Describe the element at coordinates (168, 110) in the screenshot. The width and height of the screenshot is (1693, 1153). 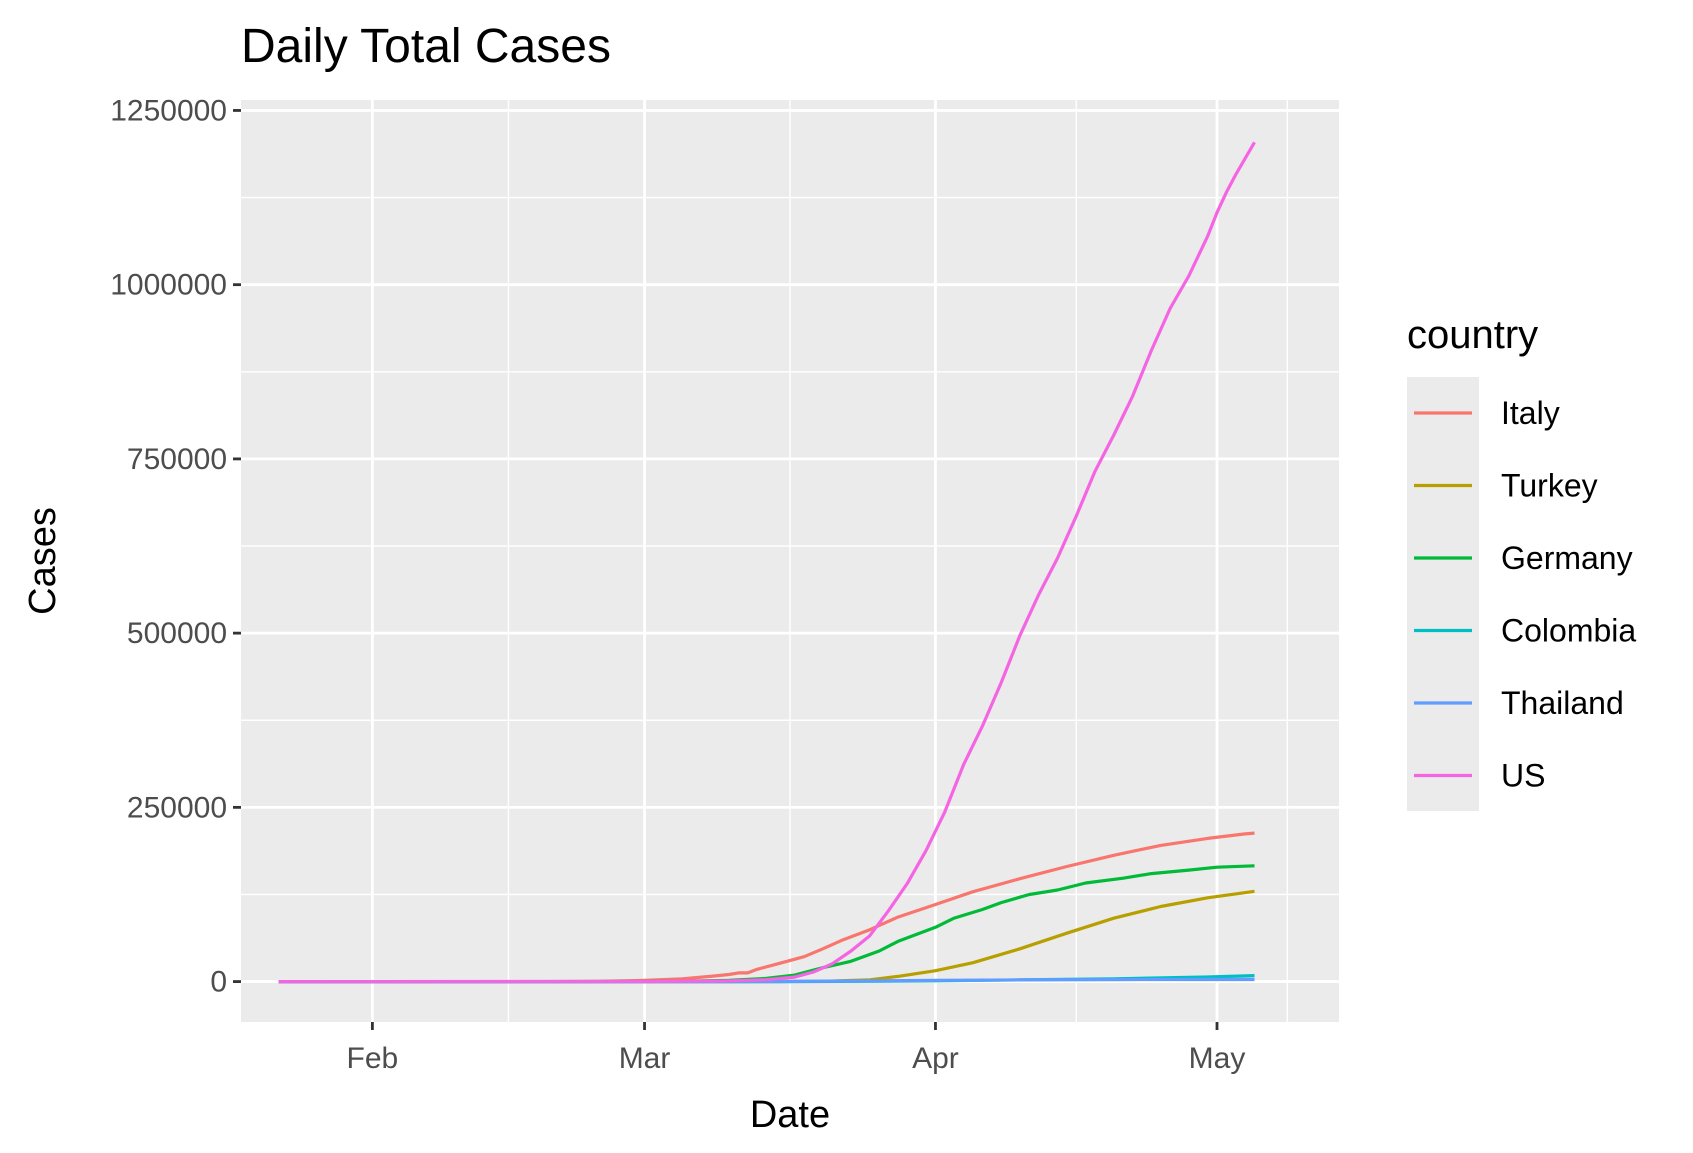
I see `y-tick-label: 1250000` at that location.